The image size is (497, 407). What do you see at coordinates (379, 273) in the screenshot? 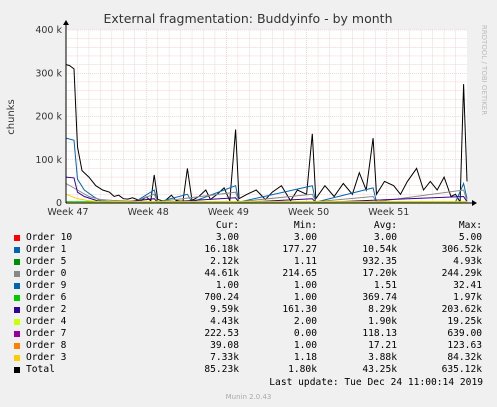
I see `legend-avg: 17.20k` at bounding box center [379, 273].